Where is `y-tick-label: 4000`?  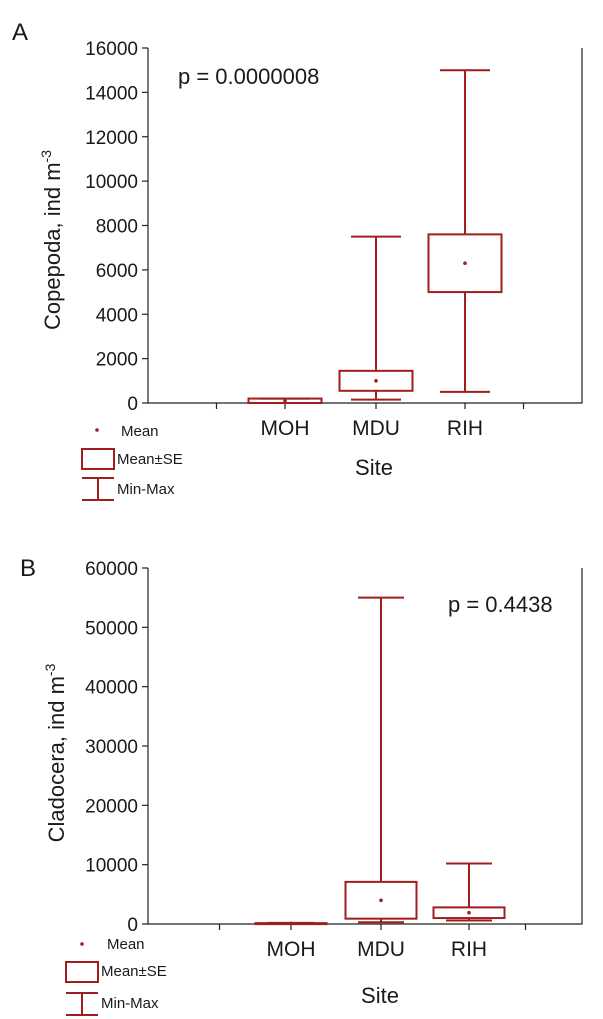 y-tick-label: 4000 is located at coordinates (117, 315).